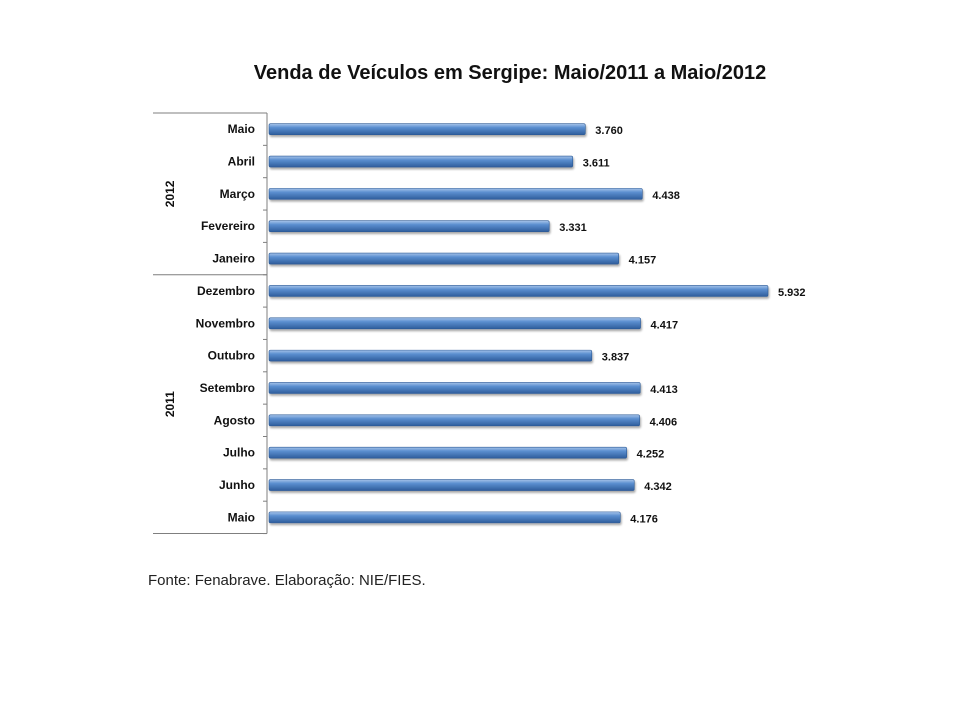  What do you see at coordinates (409, 226) in the screenshot?
I see `bar-2012-fevereiro` at bounding box center [409, 226].